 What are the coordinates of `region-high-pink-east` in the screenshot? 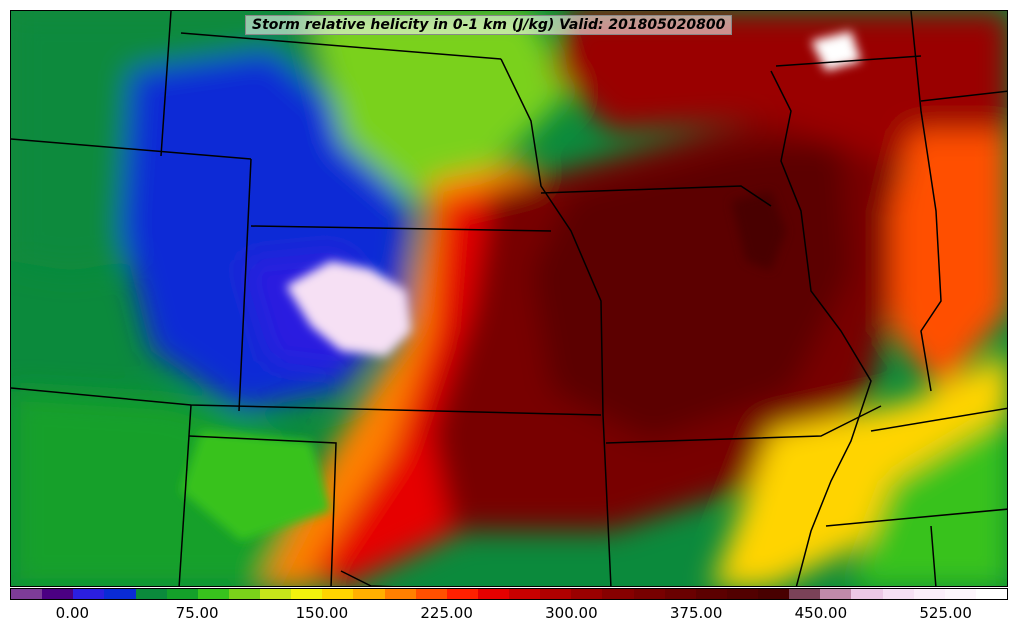 It's located at (758, 231).